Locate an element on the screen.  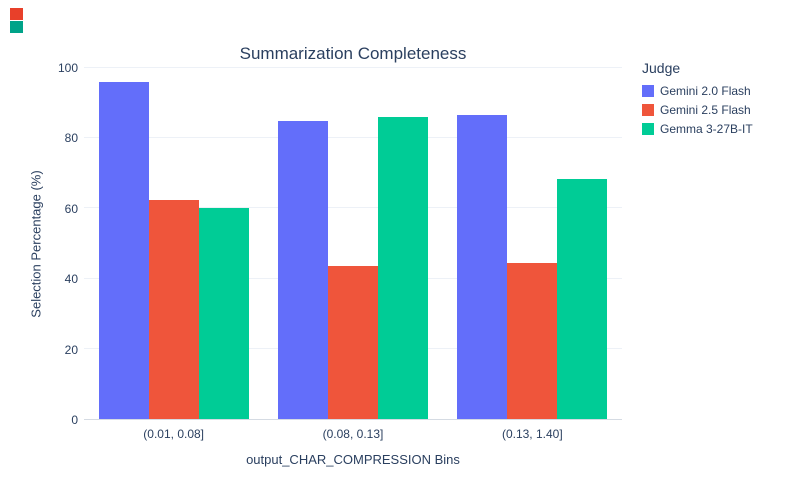
x-tick-label: (0.01, 0.08] is located at coordinates (174, 434).